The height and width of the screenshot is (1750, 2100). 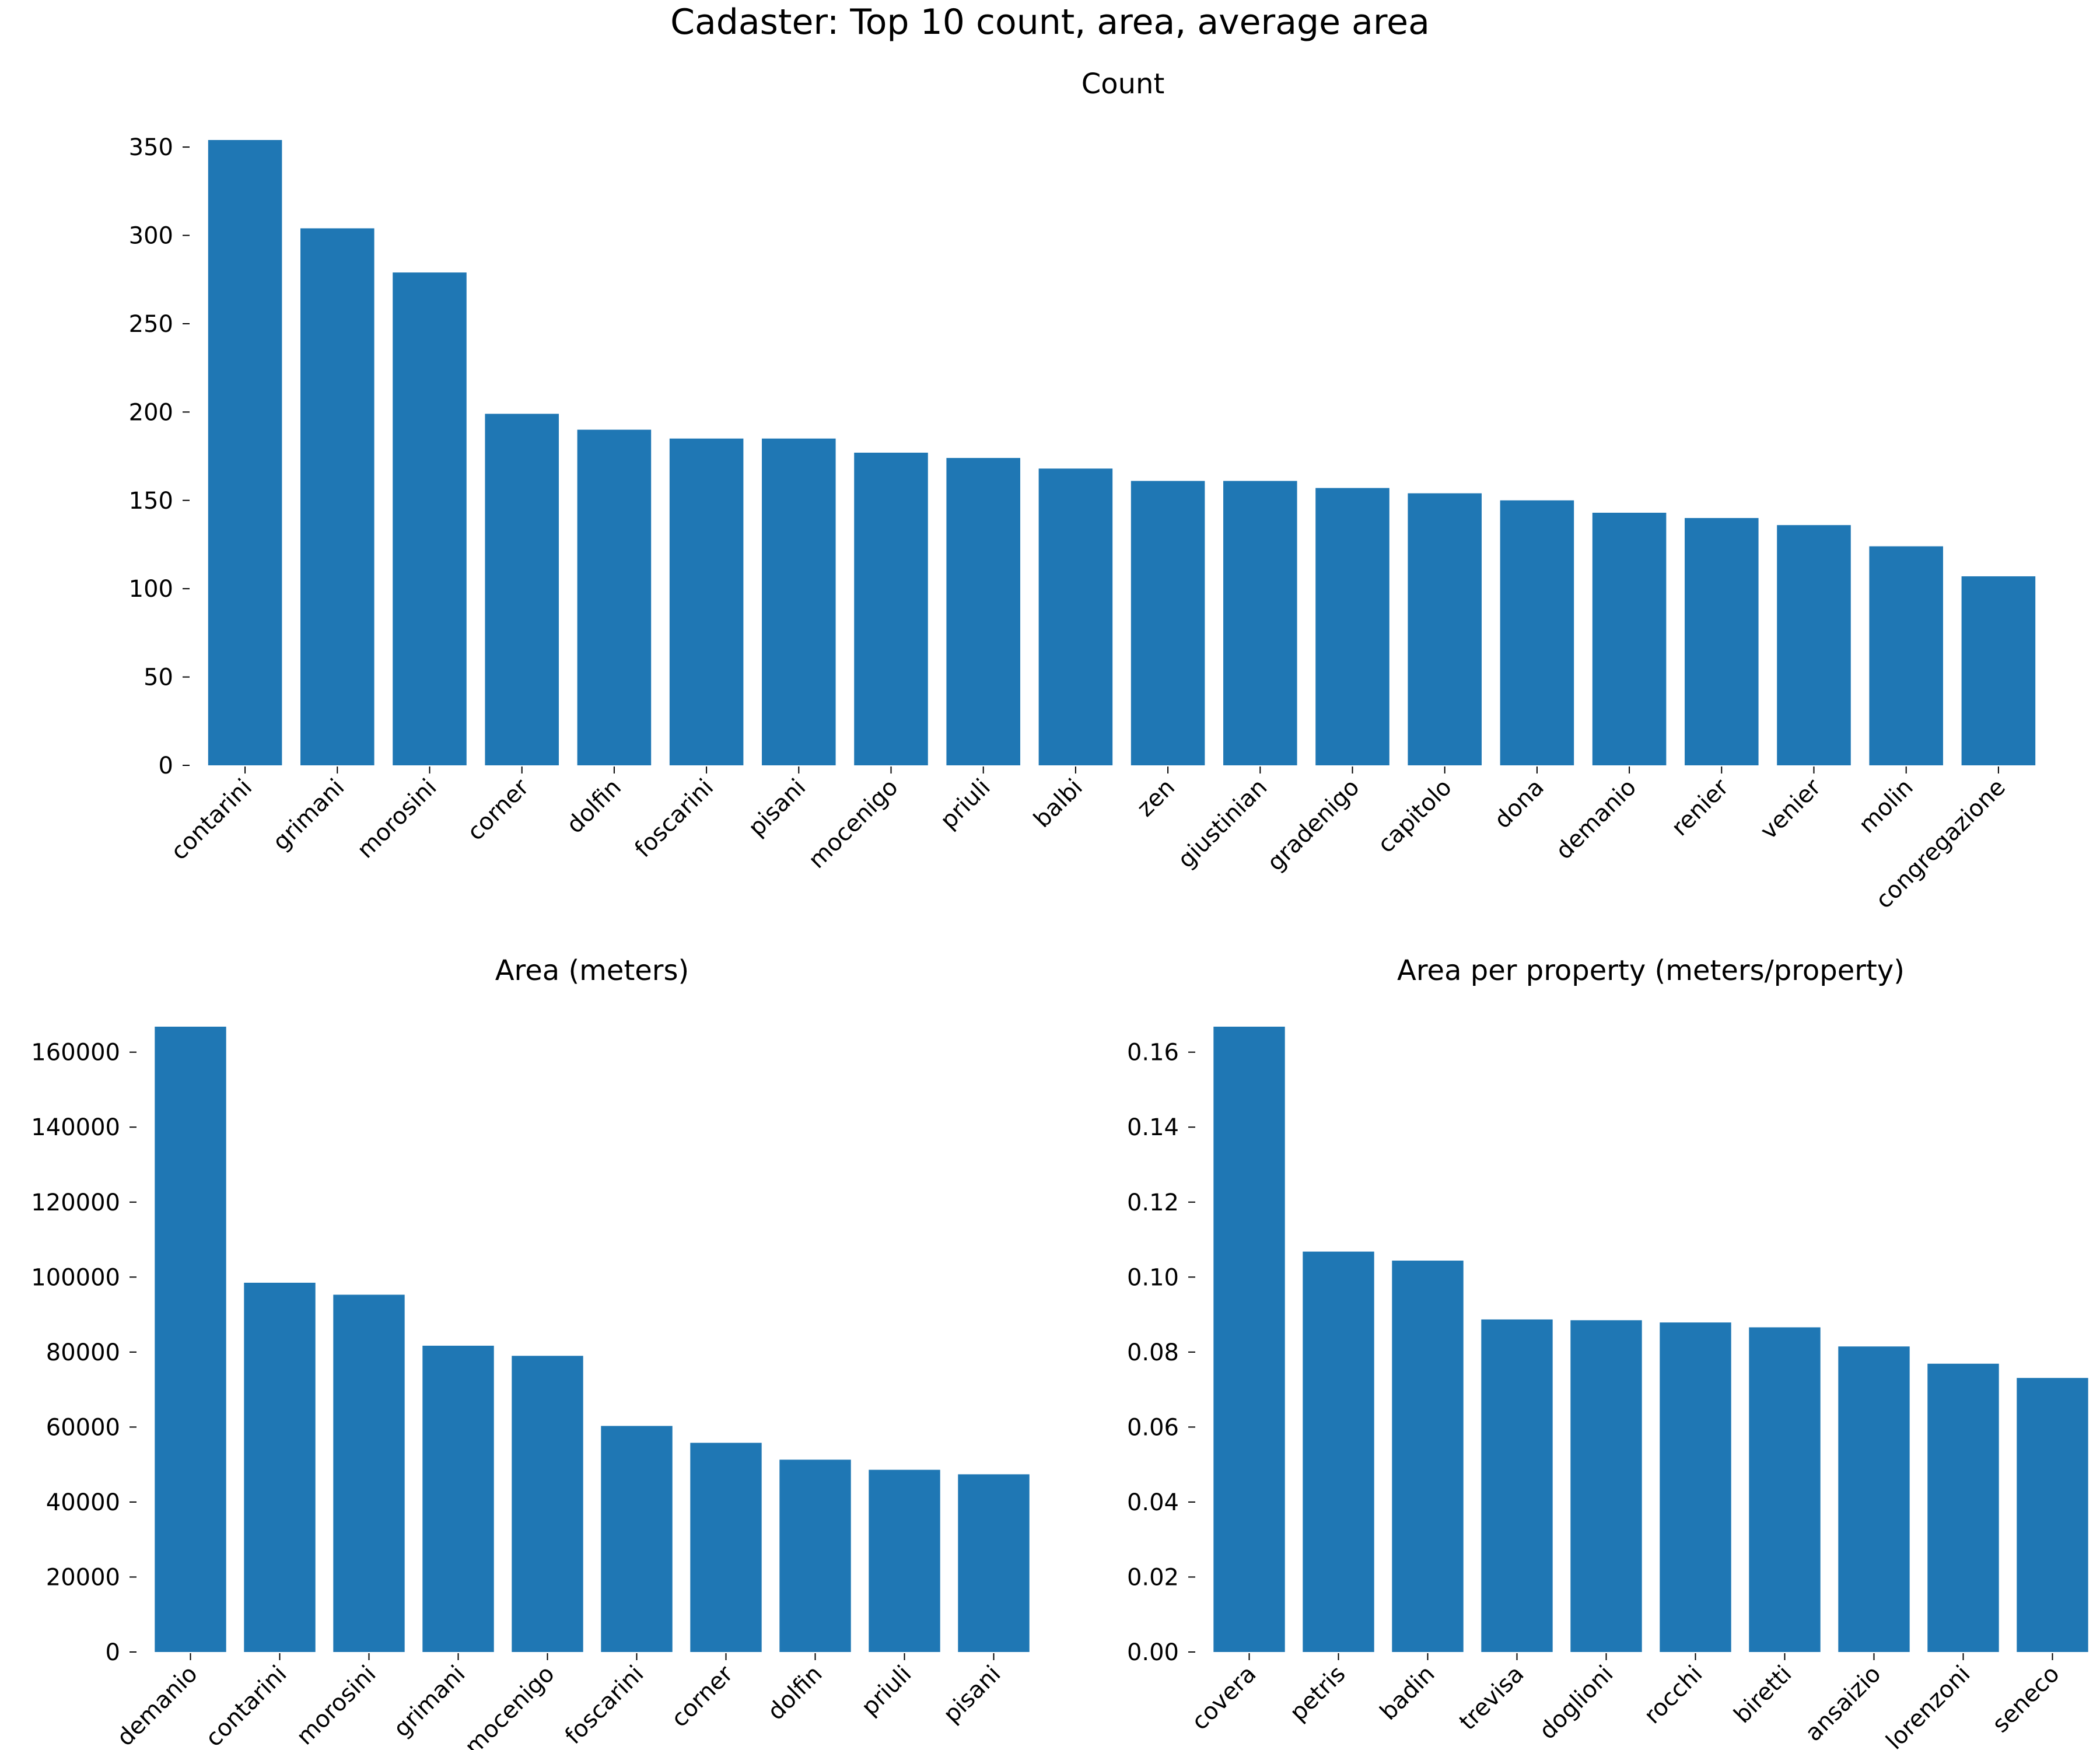 What do you see at coordinates (1123, 84) in the screenshot?
I see `count-chart-title: Count` at bounding box center [1123, 84].